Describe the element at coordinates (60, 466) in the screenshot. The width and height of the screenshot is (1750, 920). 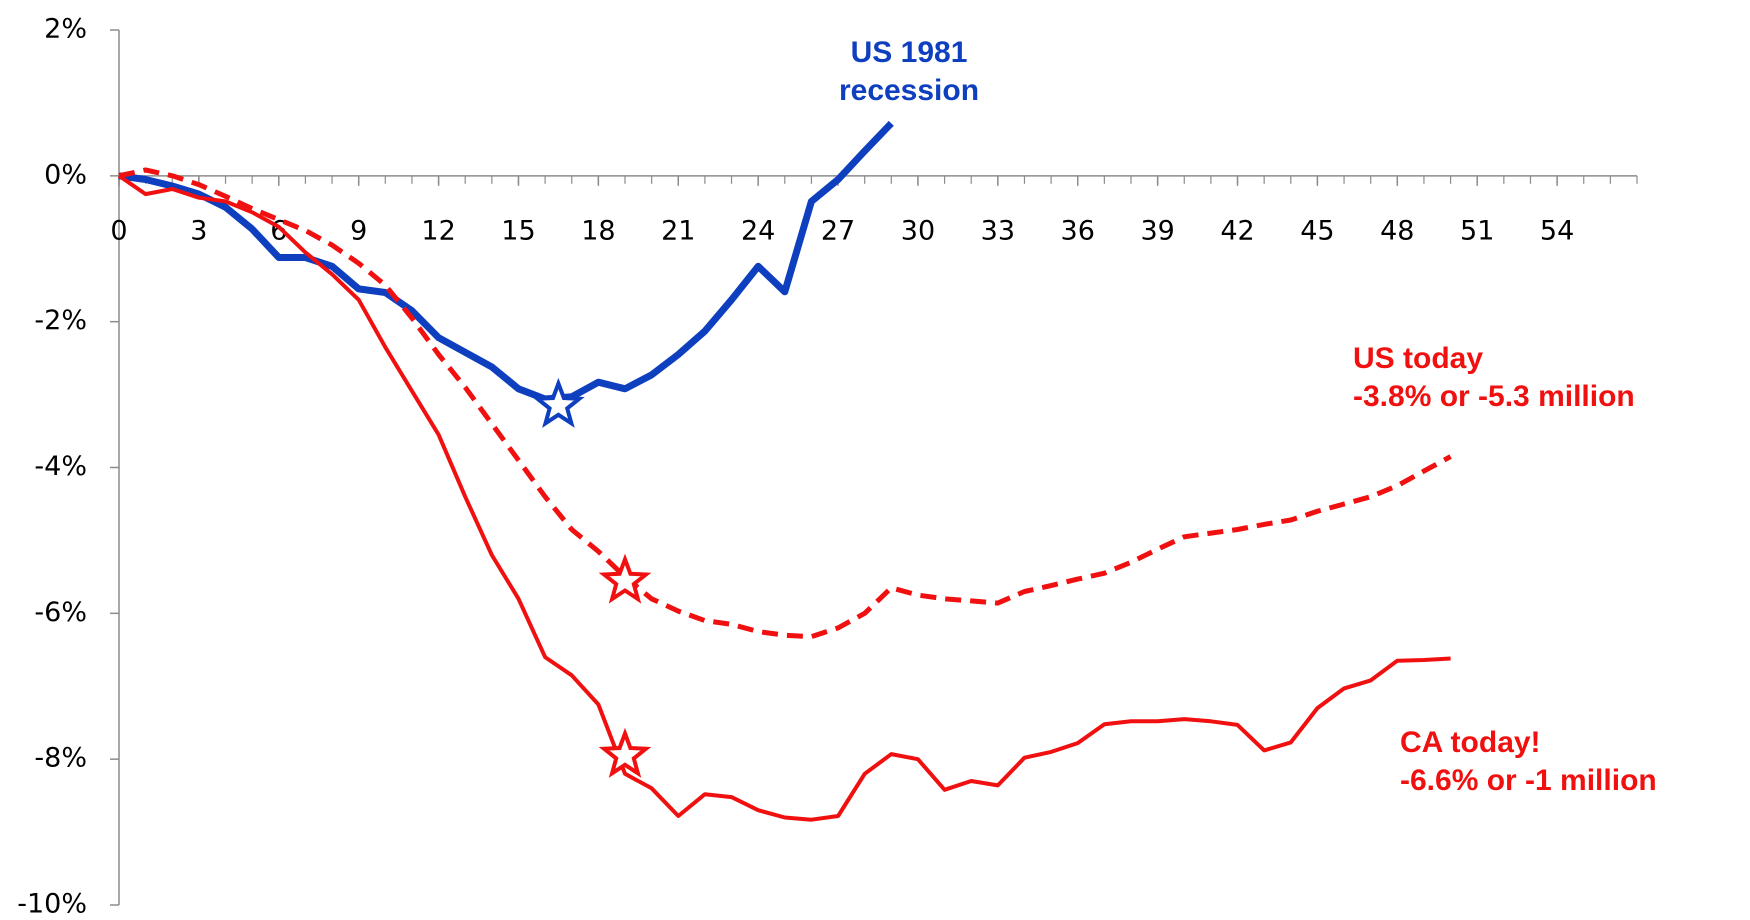
I see `y-tick-label: -4%` at that location.